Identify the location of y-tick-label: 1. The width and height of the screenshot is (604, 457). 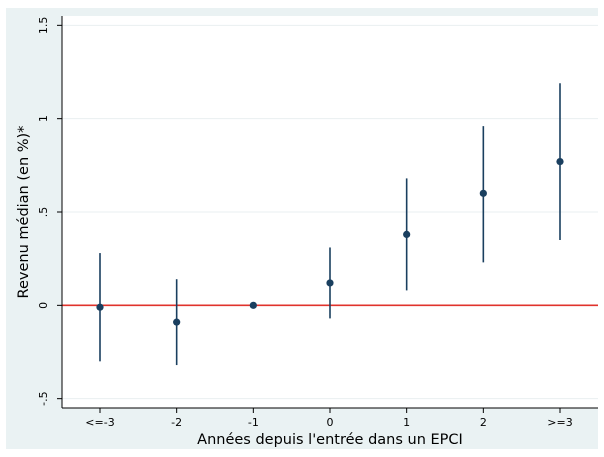
(43, 118).